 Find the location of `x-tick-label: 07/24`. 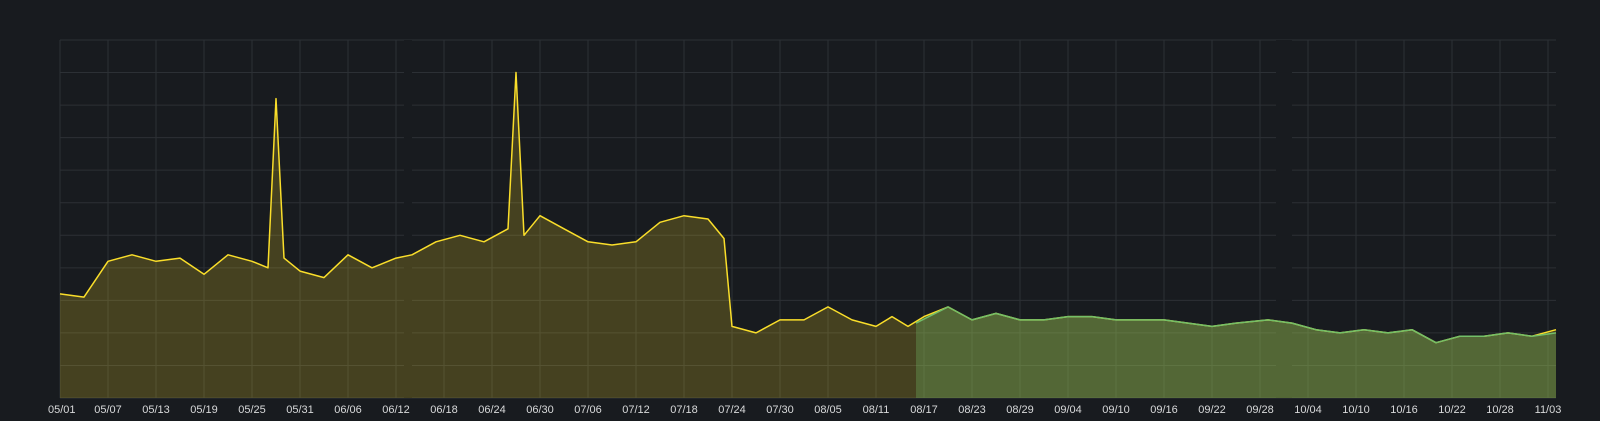

x-tick-label: 07/24 is located at coordinates (732, 410).